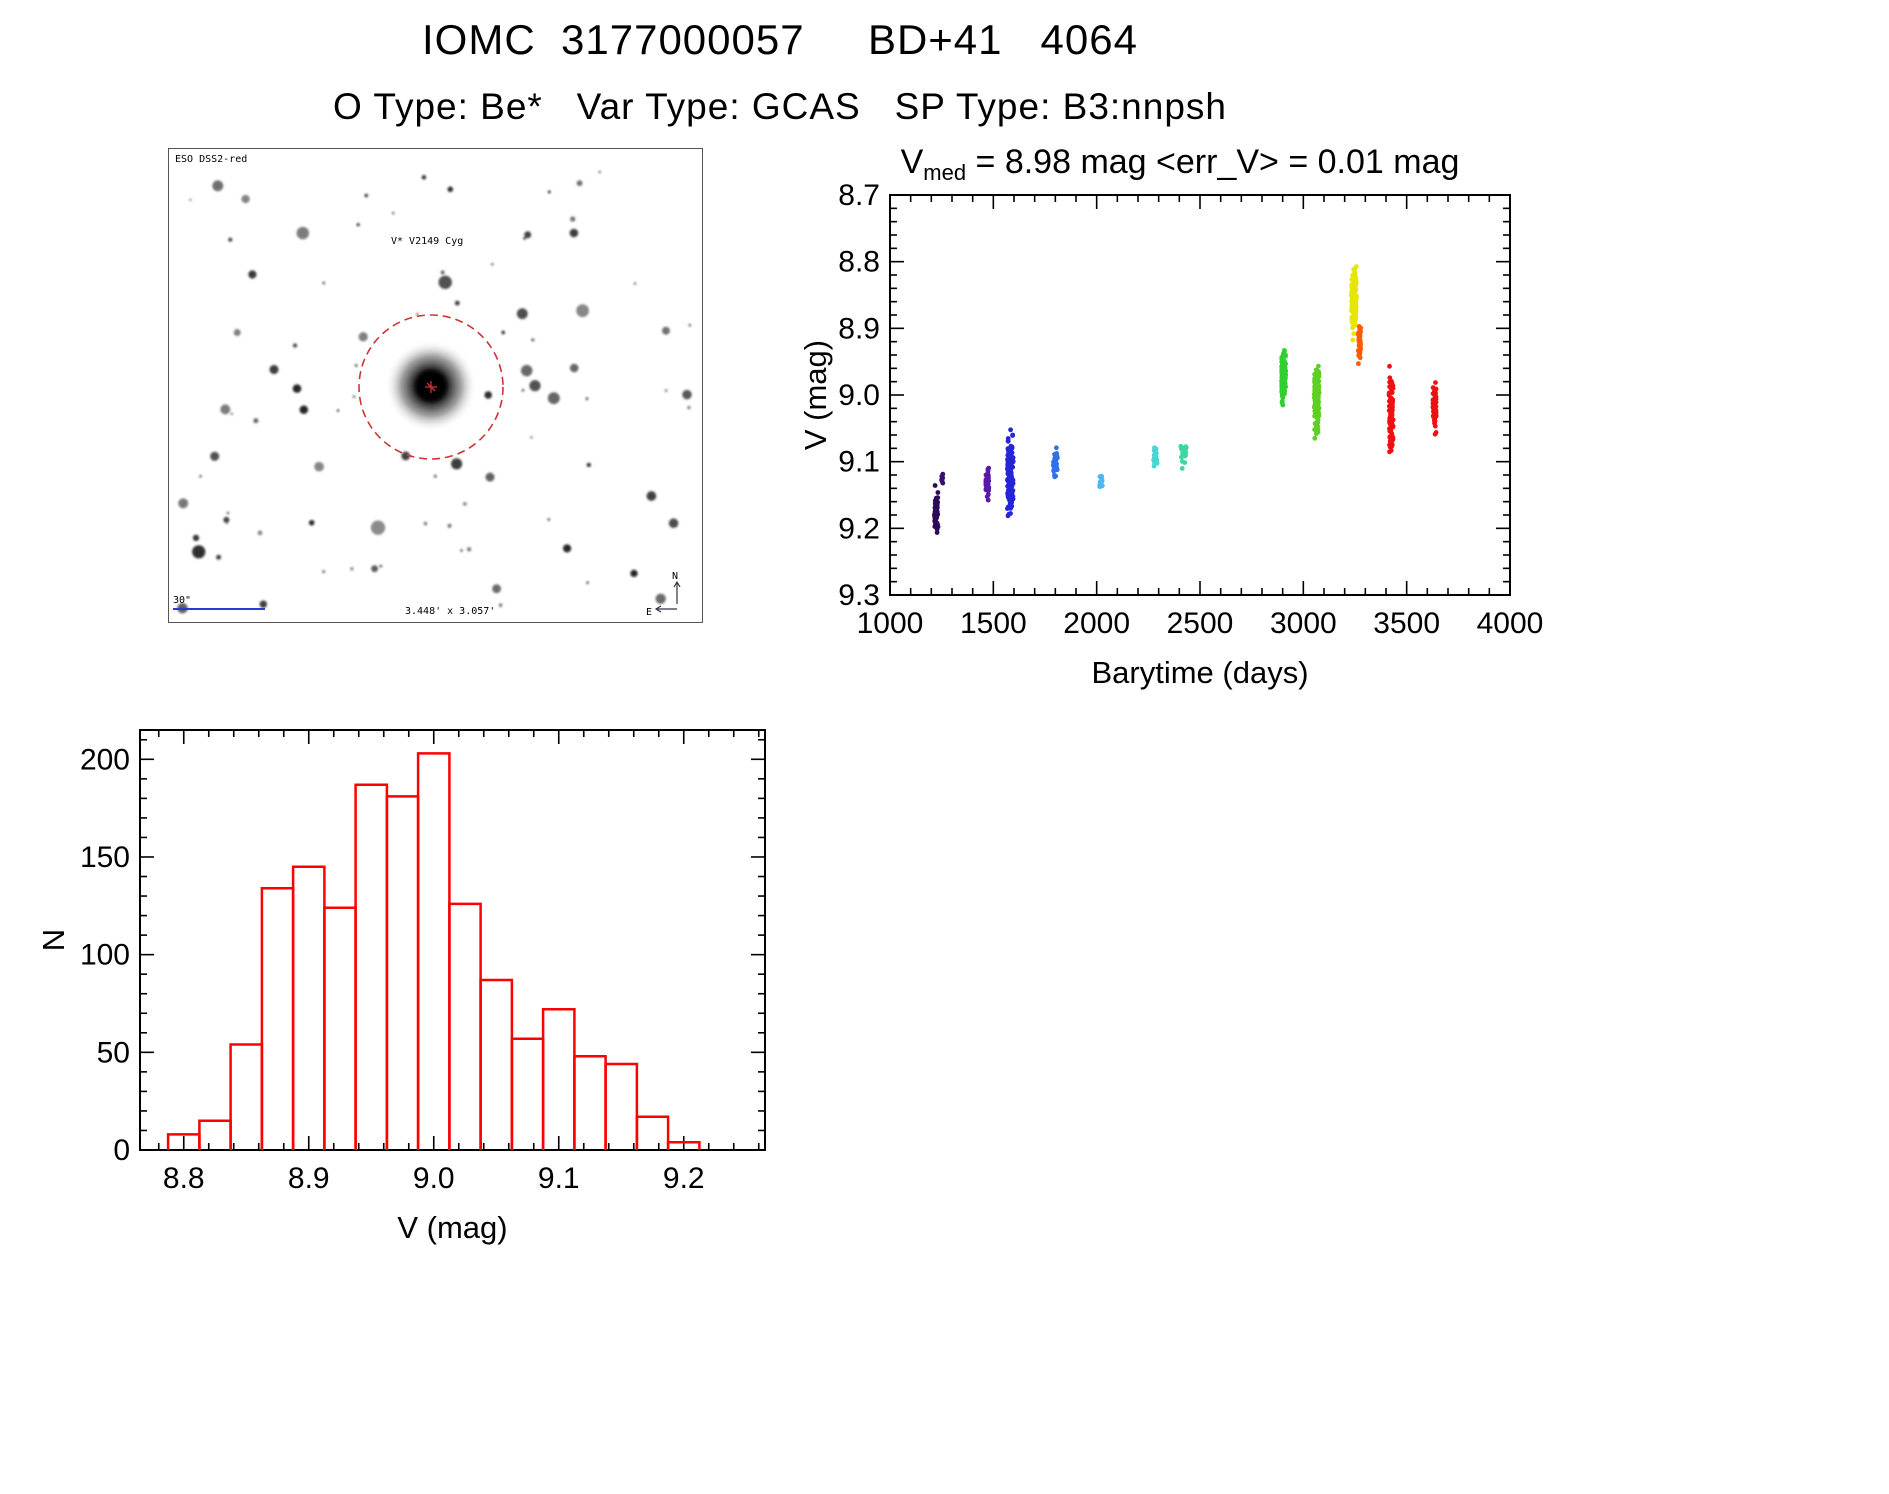 The image size is (1889, 1494). I want to click on y-tick-label: 150, so click(105, 857).